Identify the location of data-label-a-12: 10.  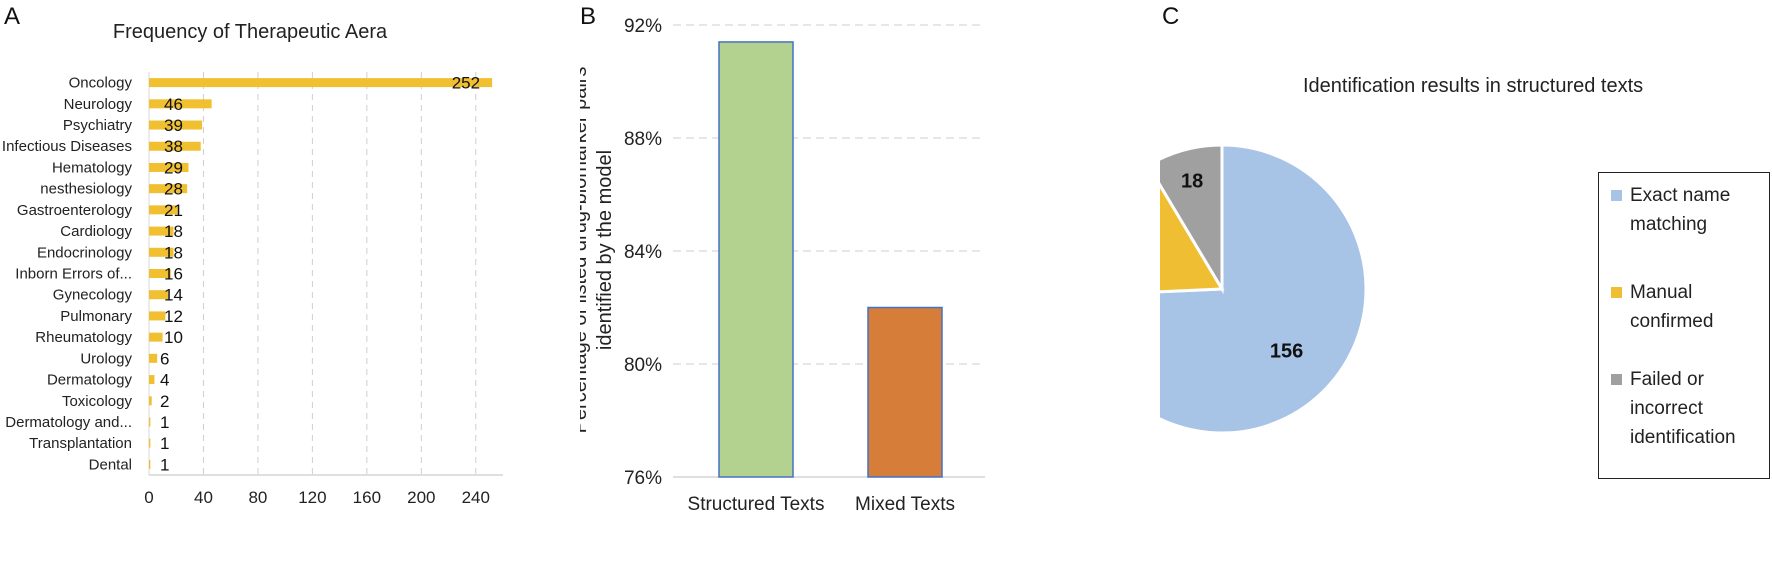
(173, 337).